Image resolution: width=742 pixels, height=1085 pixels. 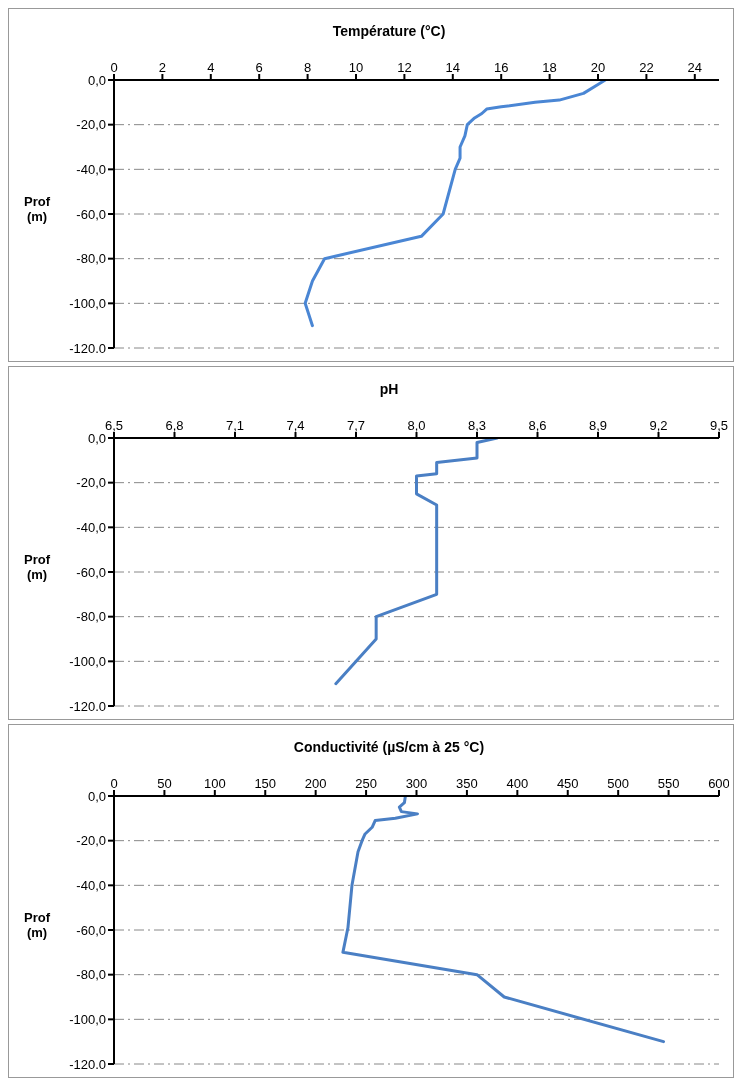 I want to click on x-tick-label: 8, so click(x=307, y=67).